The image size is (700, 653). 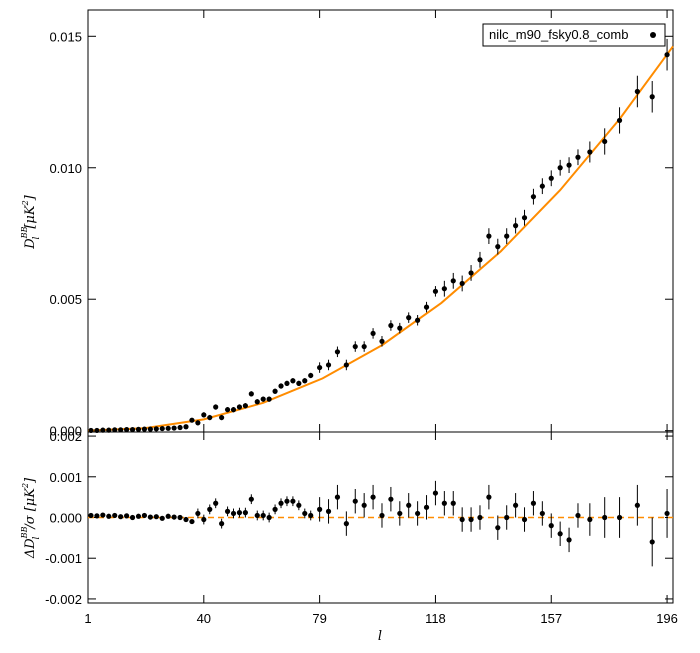 What do you see at coordinates (65, 168) in the screenshot?
I see `y-tick-label: 0.010` at bounding box center [65, 168].